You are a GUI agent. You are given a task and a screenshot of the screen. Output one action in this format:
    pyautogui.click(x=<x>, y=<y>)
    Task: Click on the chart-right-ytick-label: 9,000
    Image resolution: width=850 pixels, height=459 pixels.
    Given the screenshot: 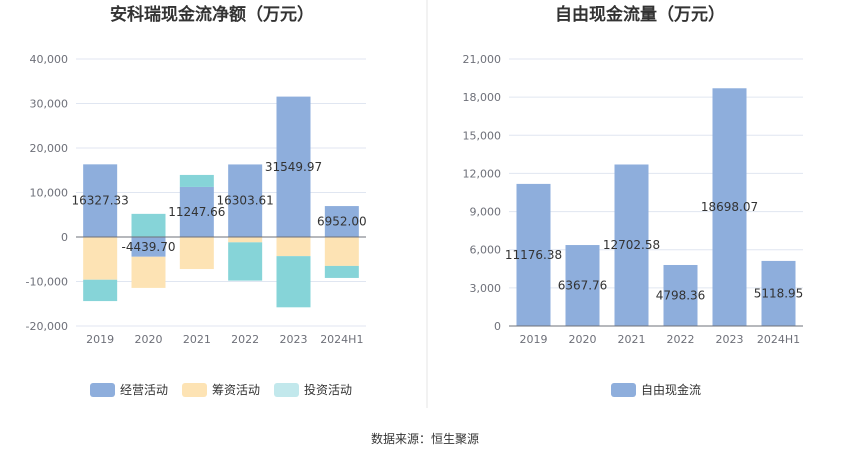 What is the action you would take?
    pyautogui.click(x=486, y=212)
    